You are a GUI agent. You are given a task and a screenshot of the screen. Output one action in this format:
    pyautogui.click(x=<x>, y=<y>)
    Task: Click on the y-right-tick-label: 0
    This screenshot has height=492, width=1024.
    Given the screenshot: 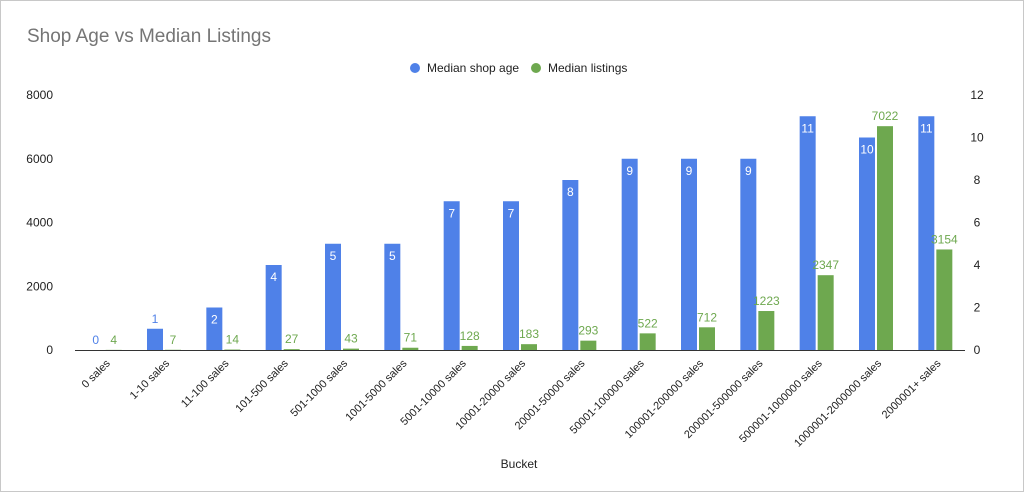 What is the action you would take?
    pyautogui.click(x=977, y=350)
    